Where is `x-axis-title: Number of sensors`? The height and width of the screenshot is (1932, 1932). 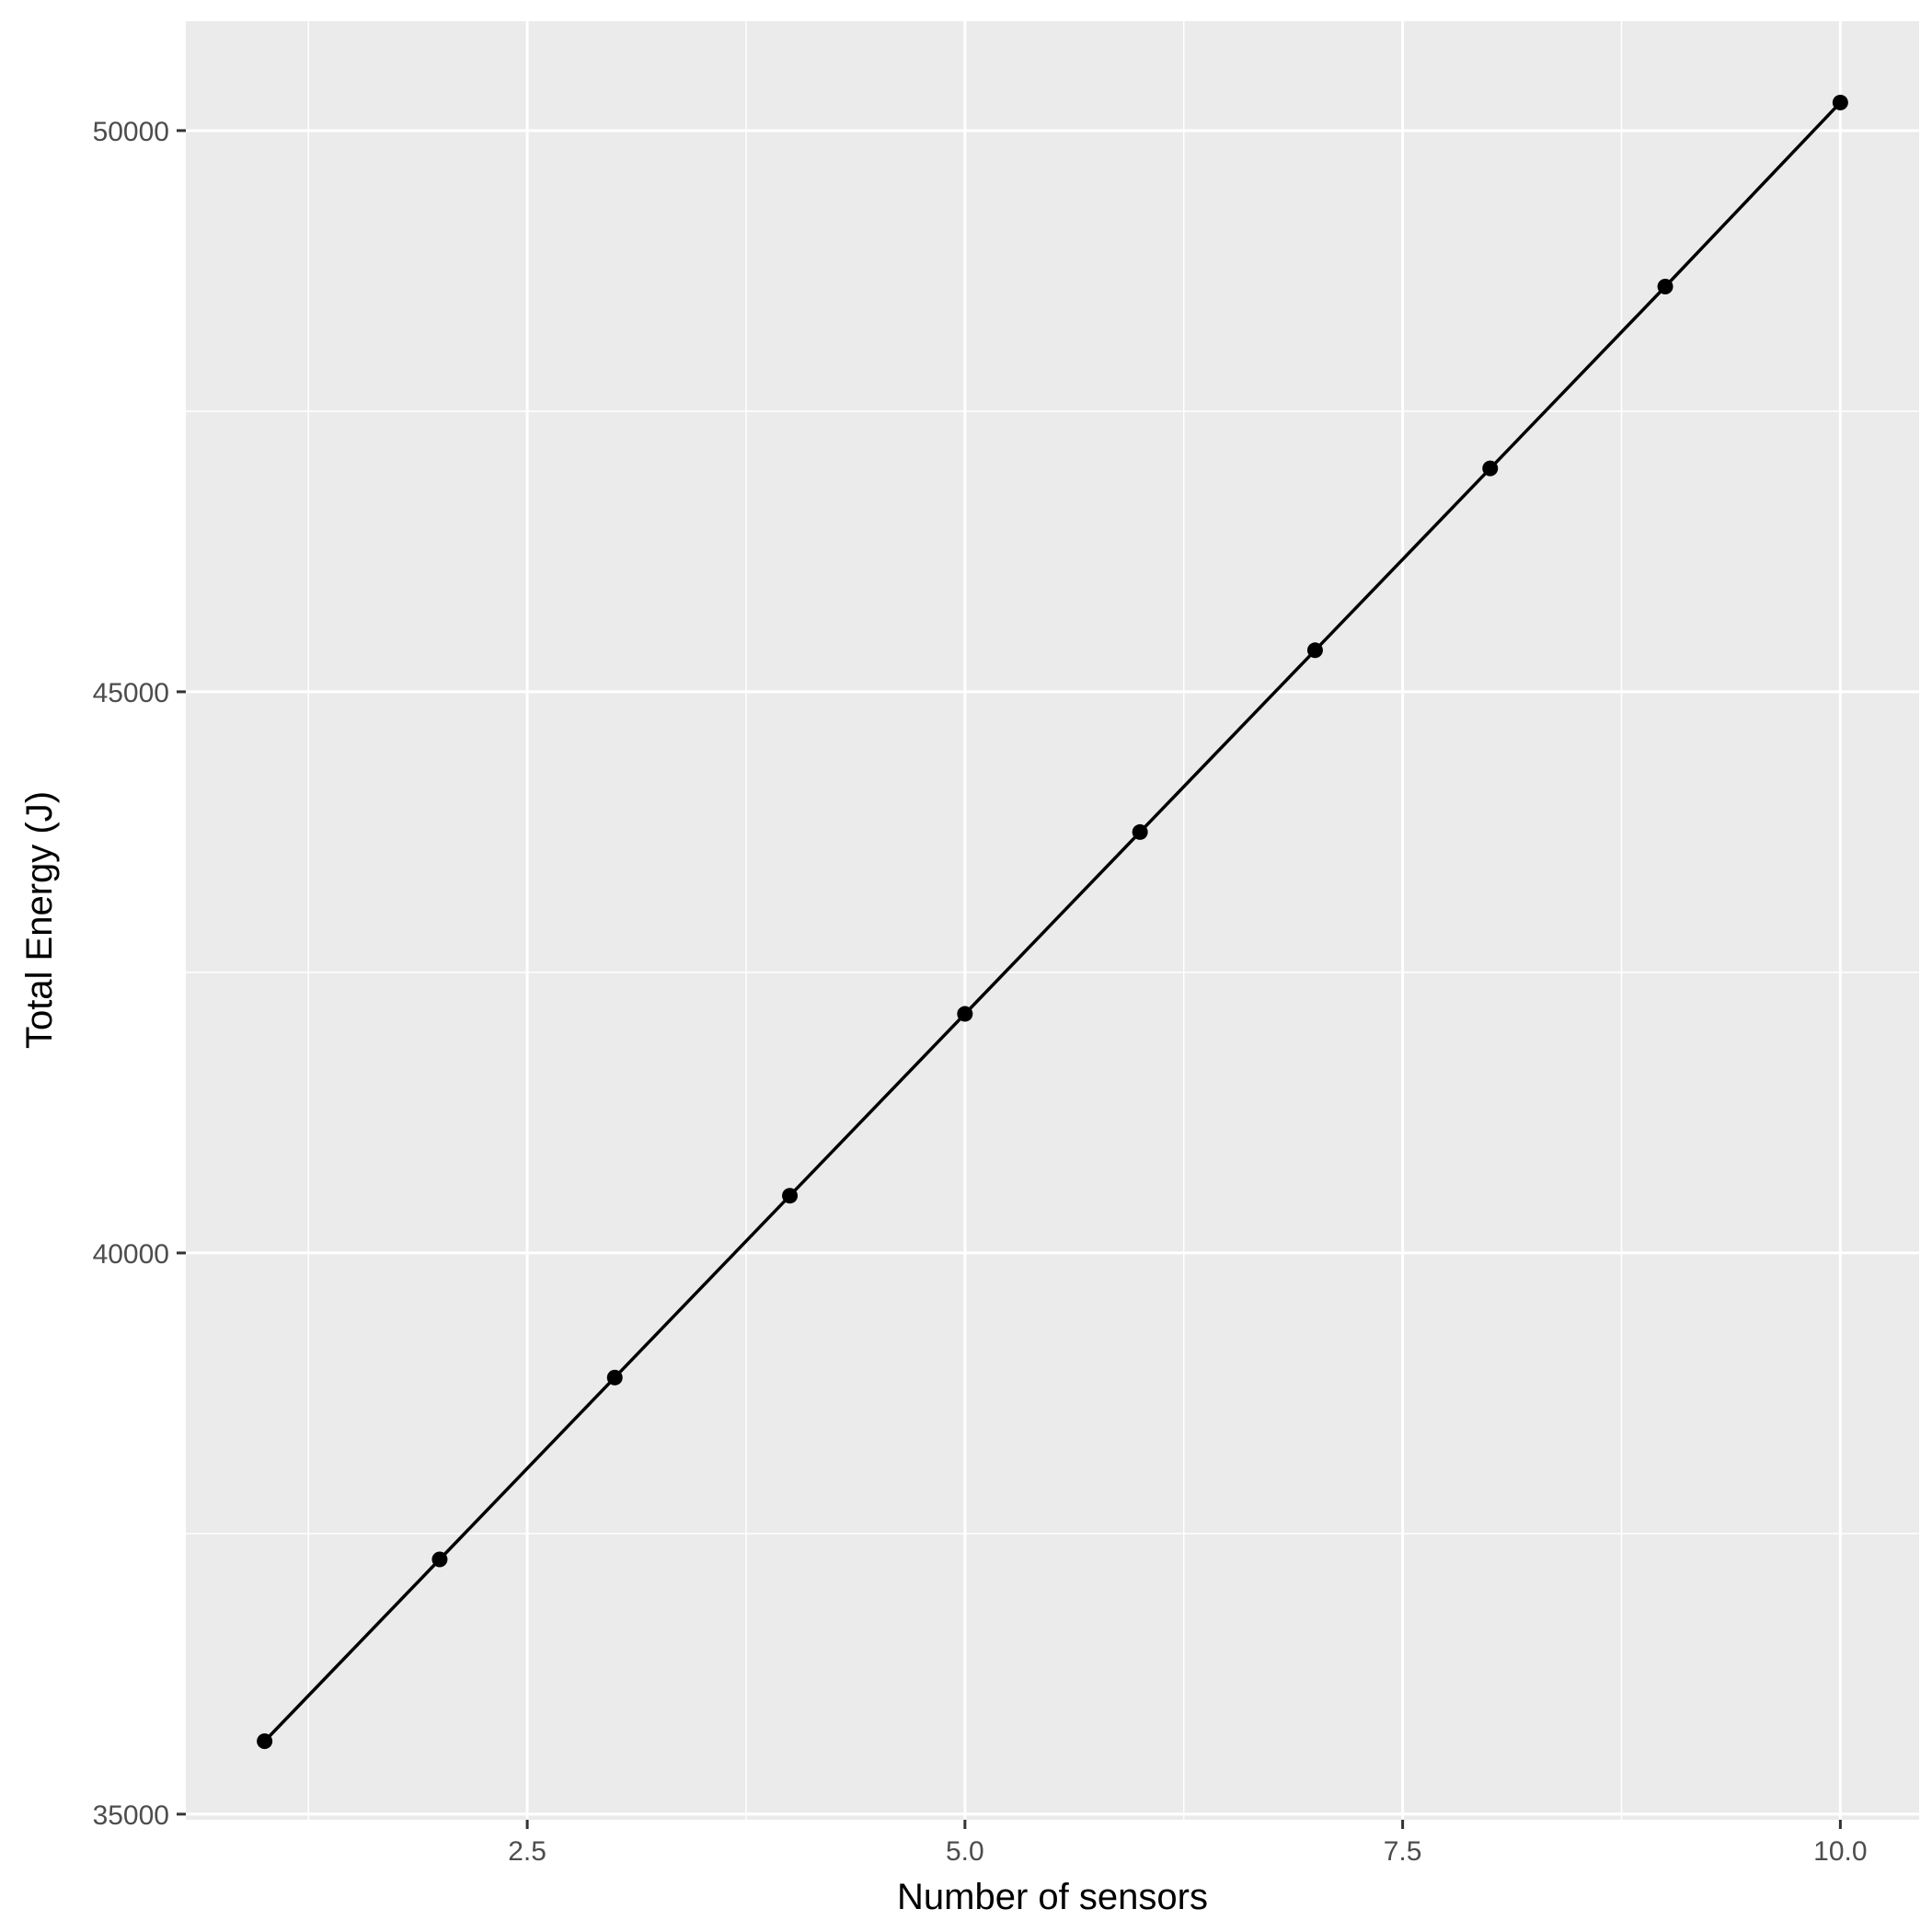
x-axis-title: Number of sensors is located at coordinates (1052, 1897).